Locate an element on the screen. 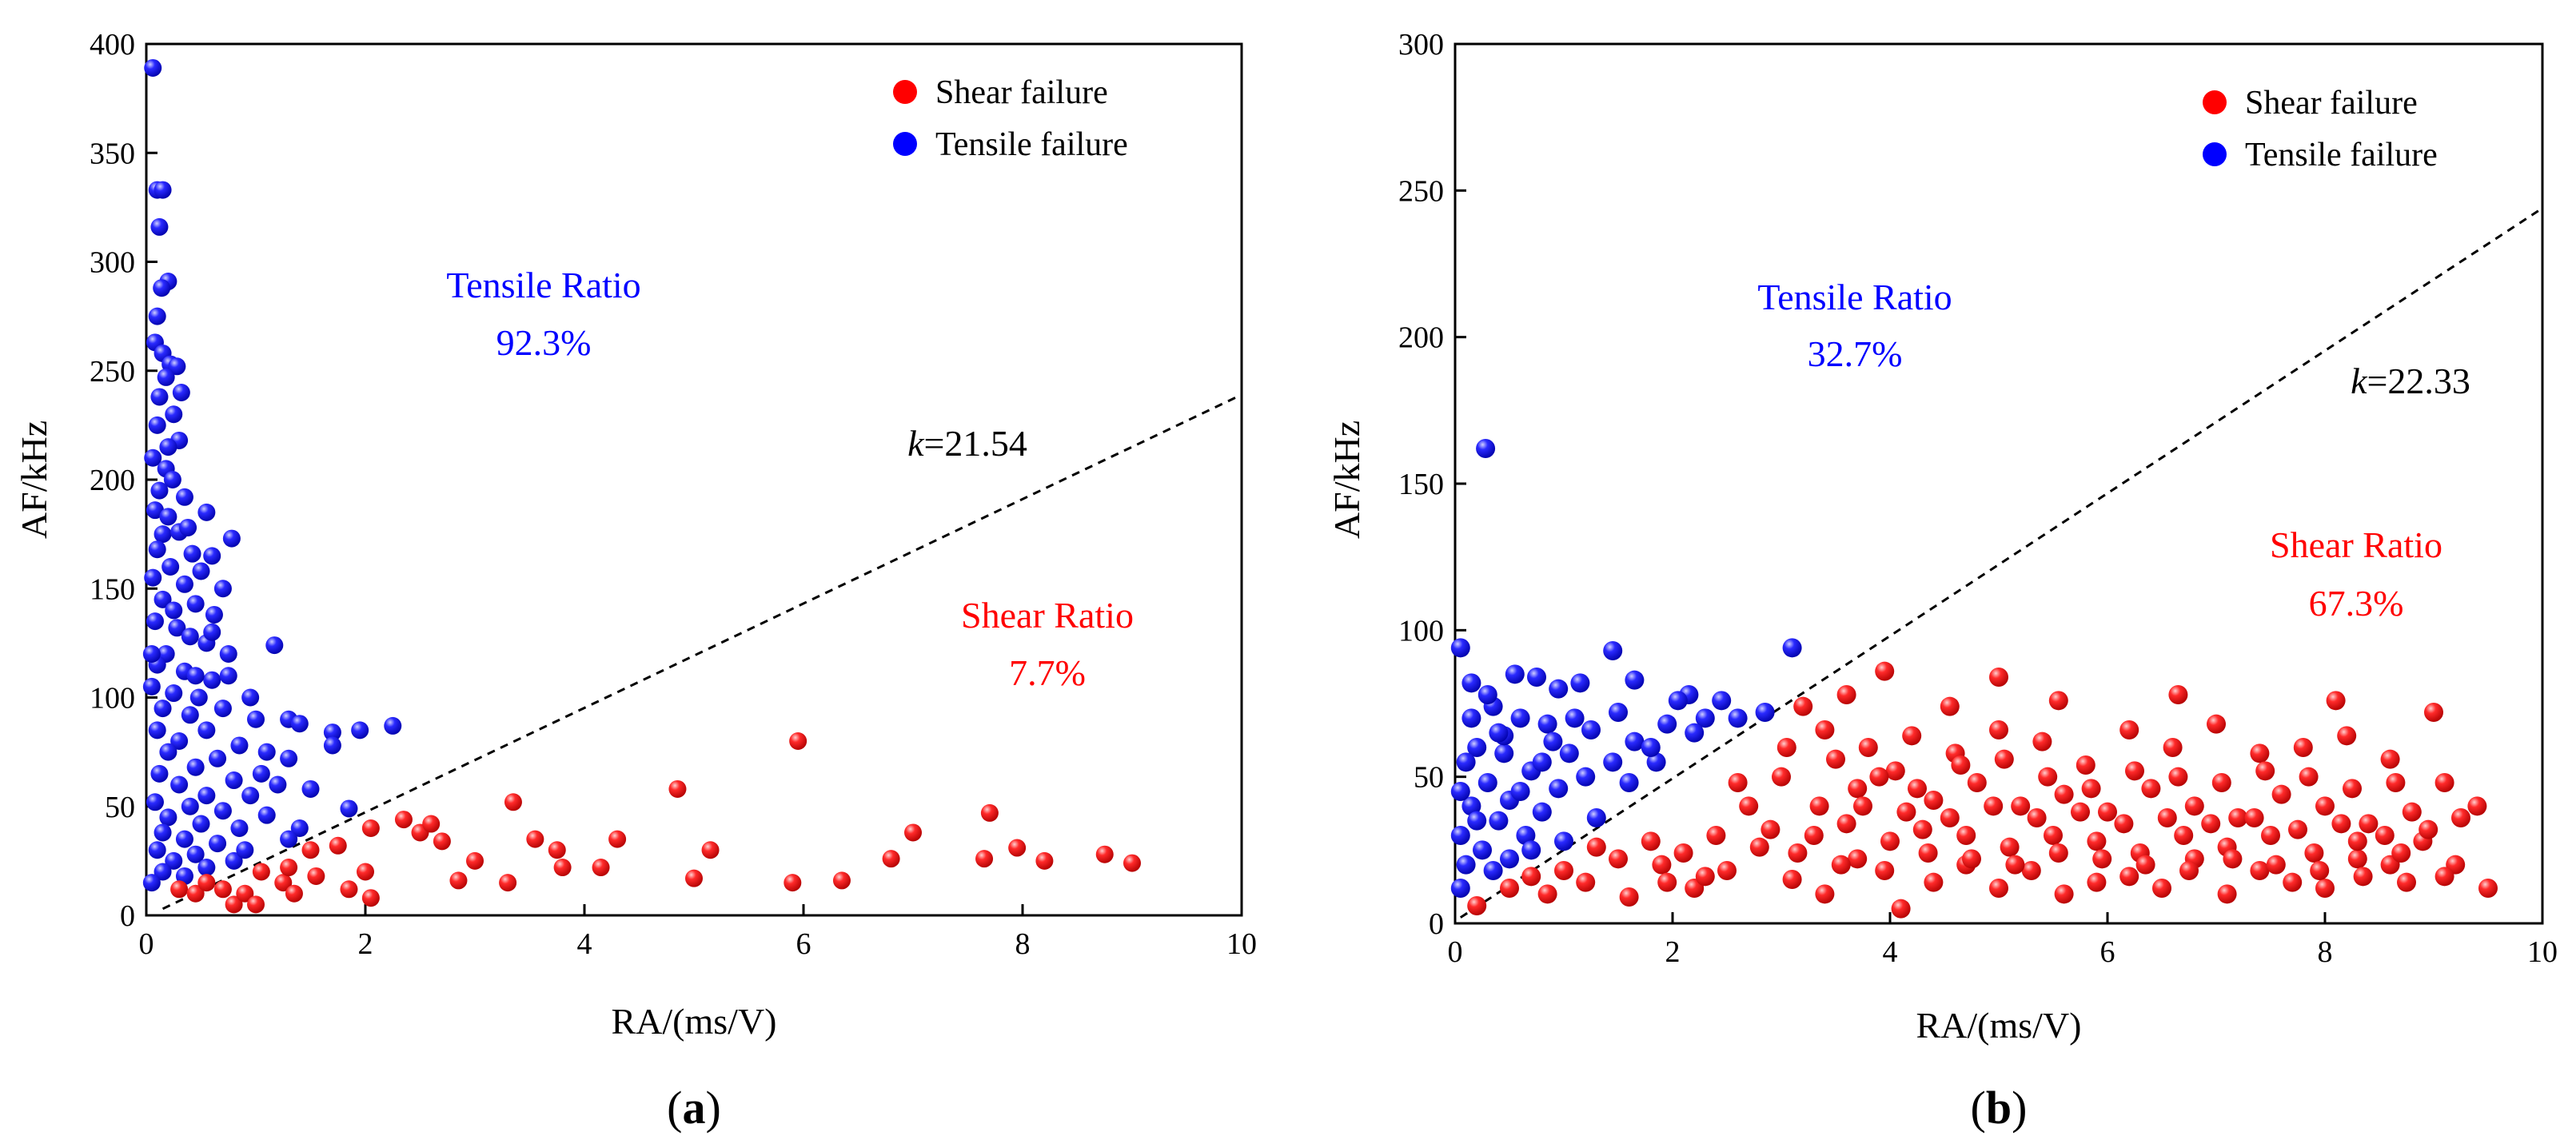  y-tick-label-b-3: 150 is located at coordinates (1421, 484).